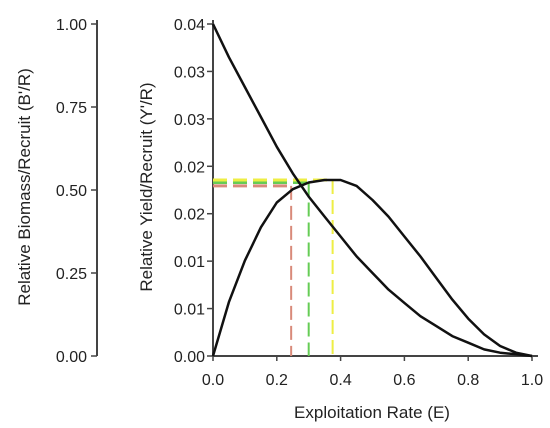 The image size is (550, 428). I want to click on x-tick-label: 0.4, so click(340, 380).